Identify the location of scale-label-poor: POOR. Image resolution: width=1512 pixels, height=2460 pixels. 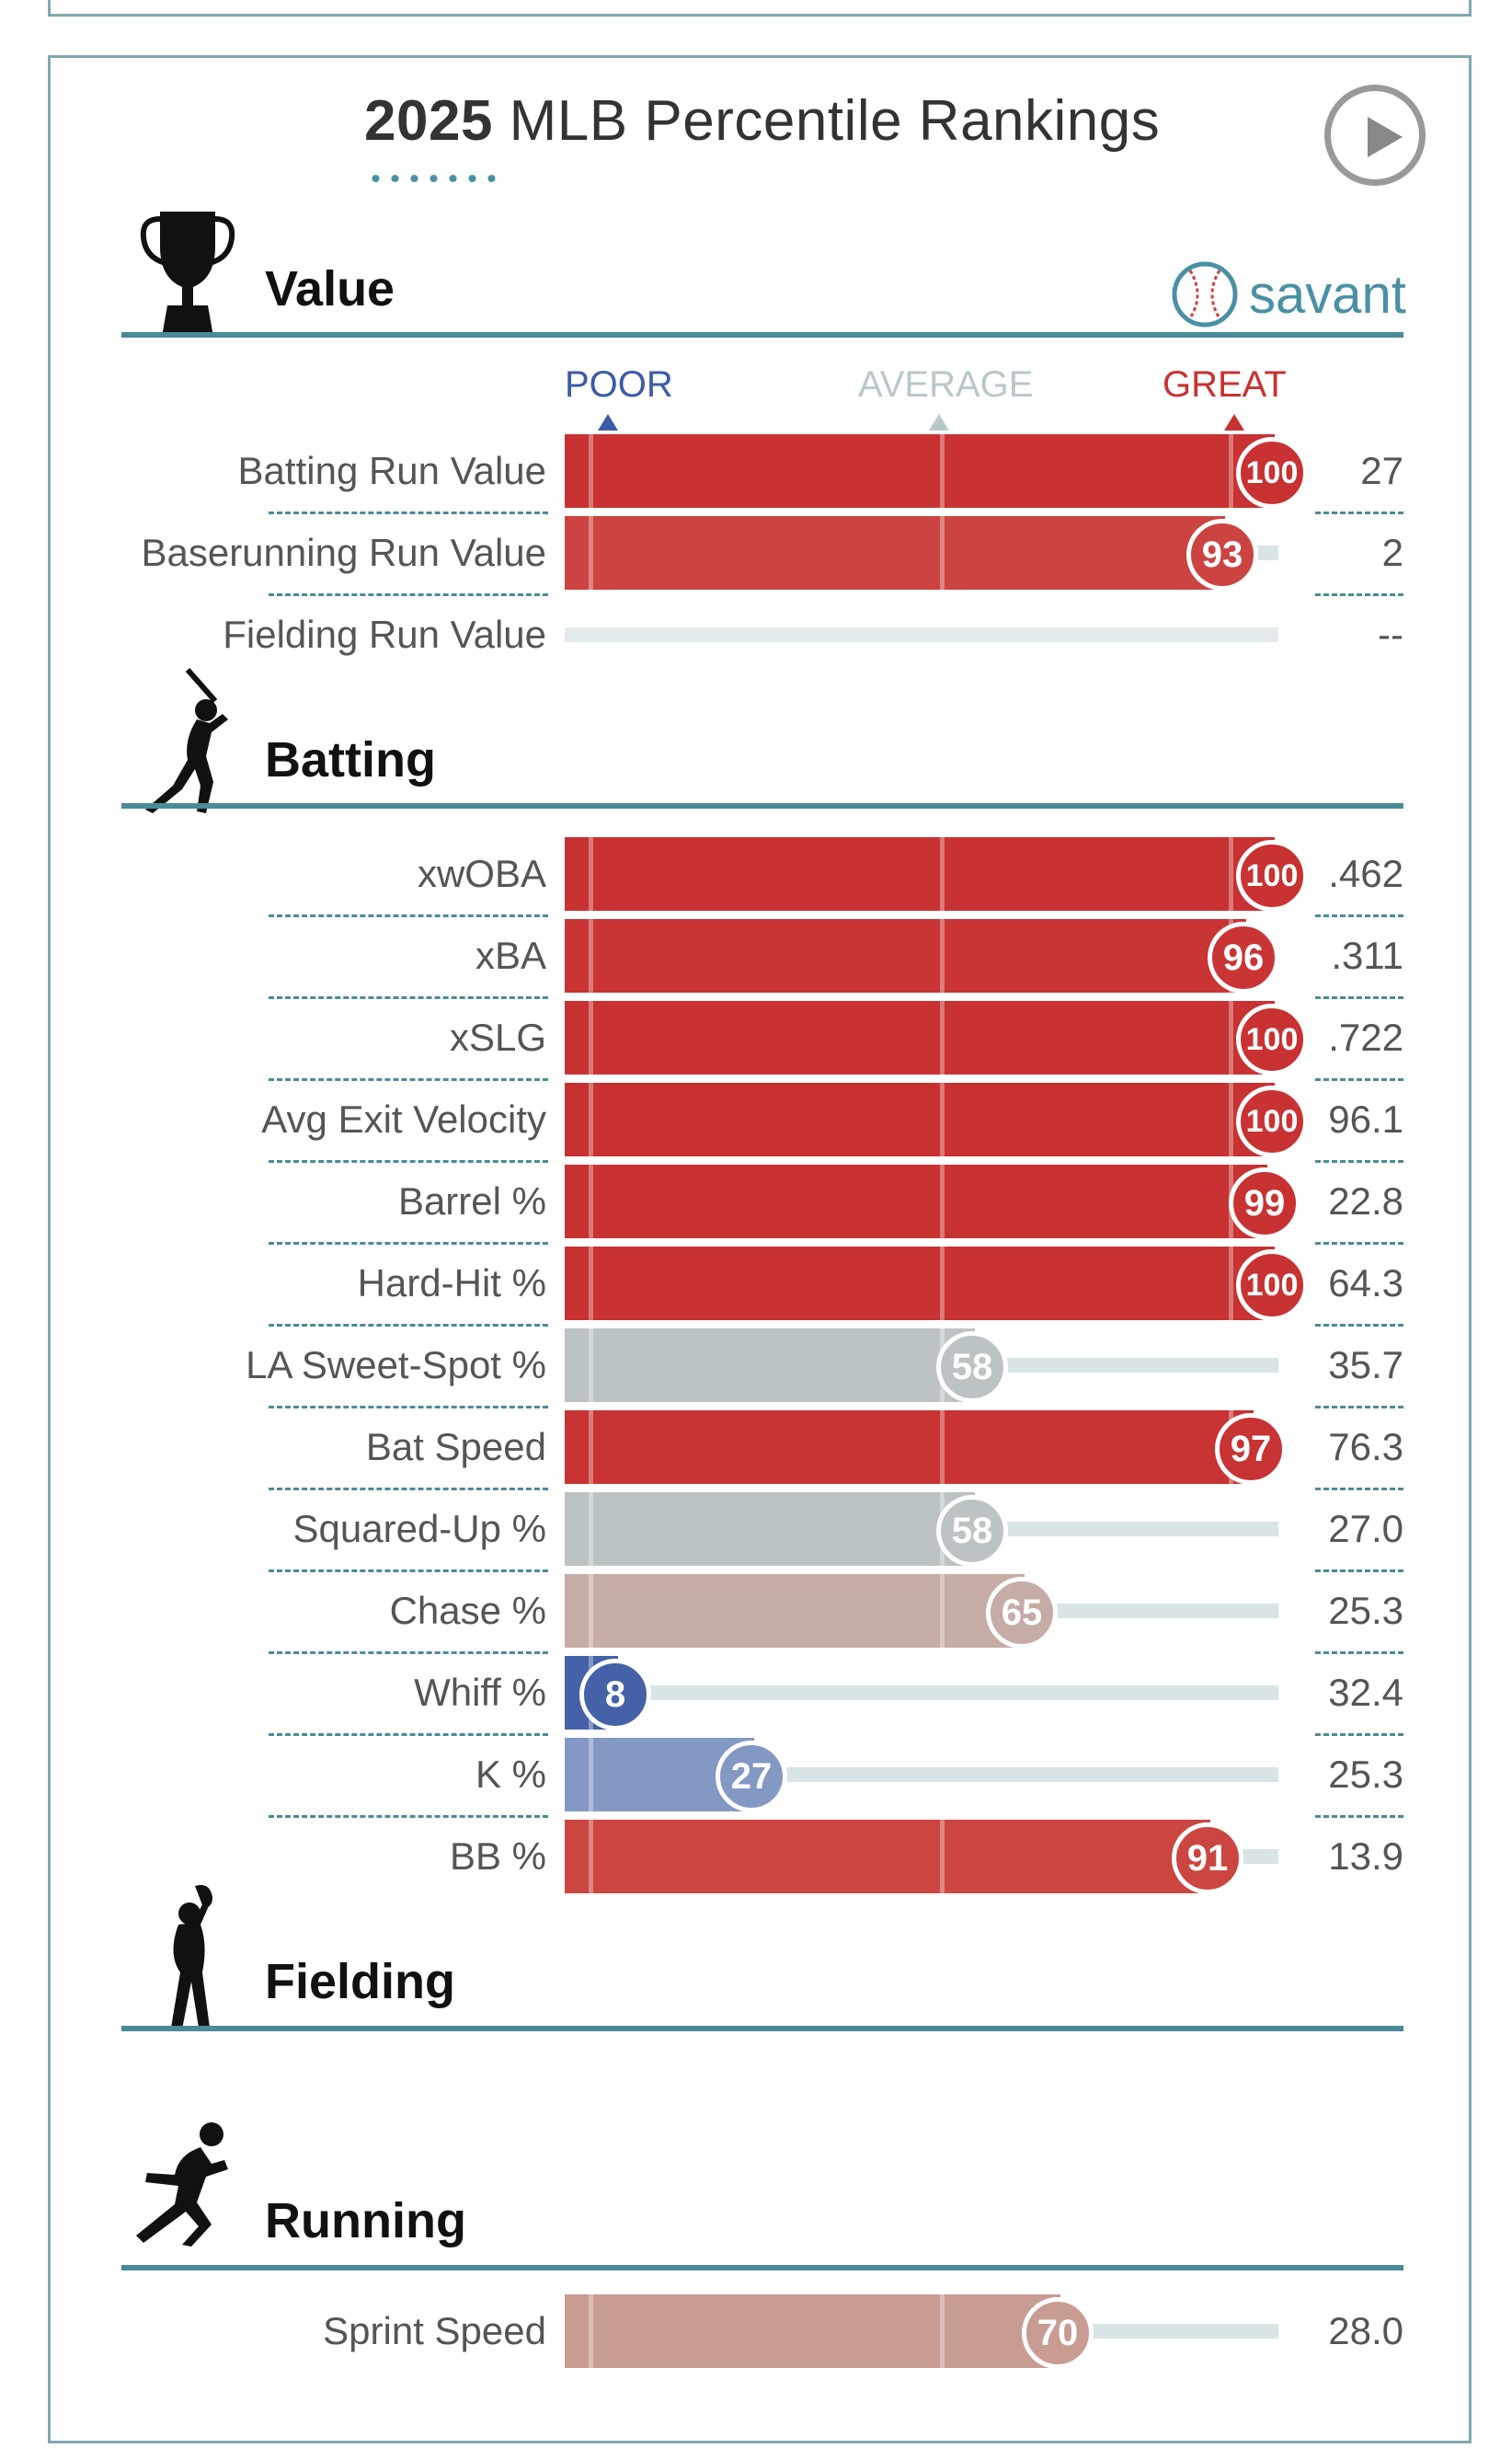
(619, 384).